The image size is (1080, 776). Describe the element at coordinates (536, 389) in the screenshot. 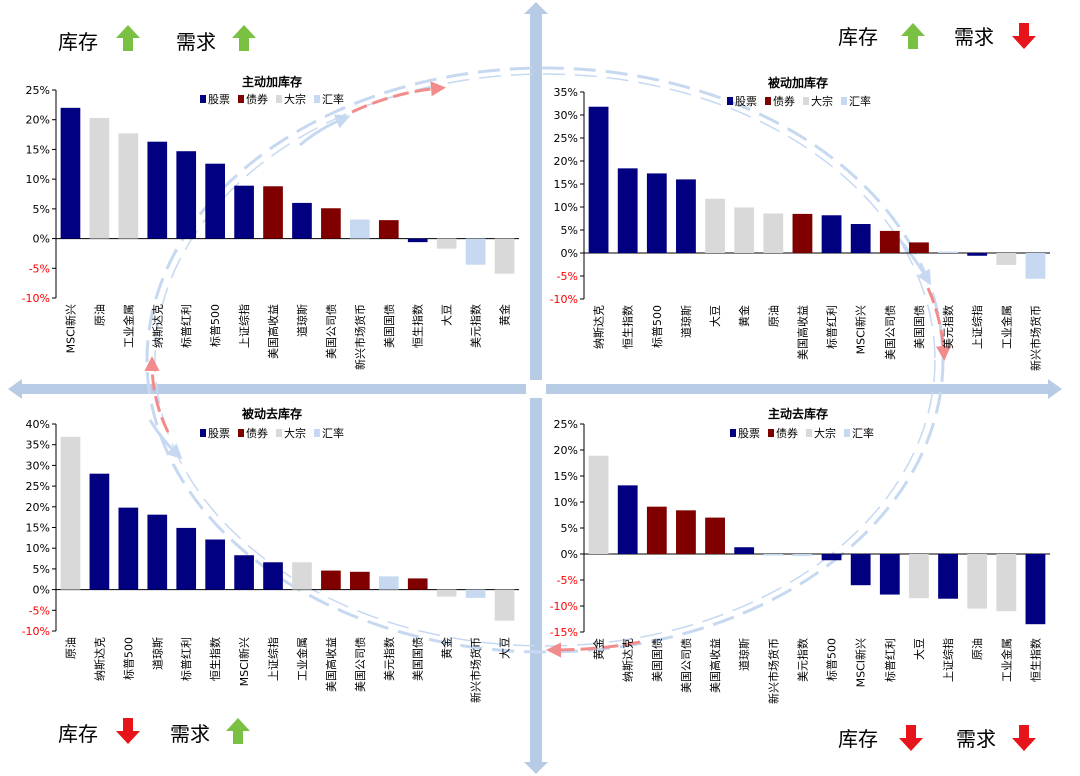

I see `axes-center` at that location.